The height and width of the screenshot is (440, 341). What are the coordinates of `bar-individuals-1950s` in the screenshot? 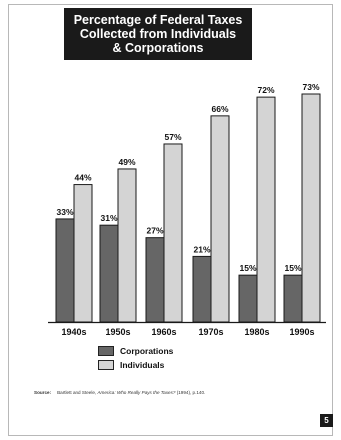 It's located at (127, 245).